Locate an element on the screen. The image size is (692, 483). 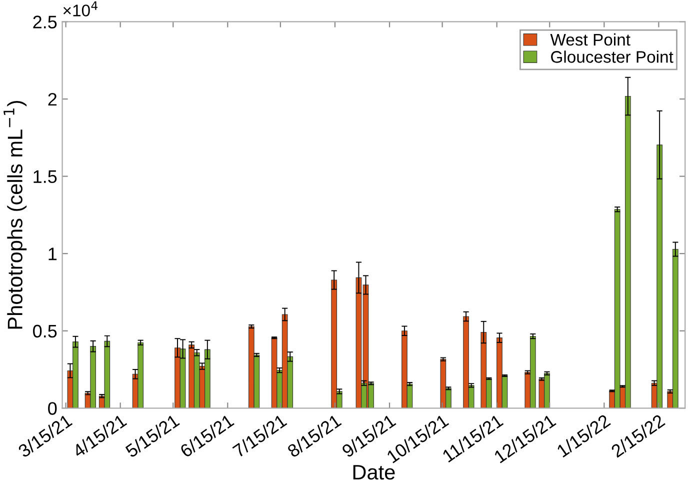
x-axis-title: Date is located at coordinates (374, 472).